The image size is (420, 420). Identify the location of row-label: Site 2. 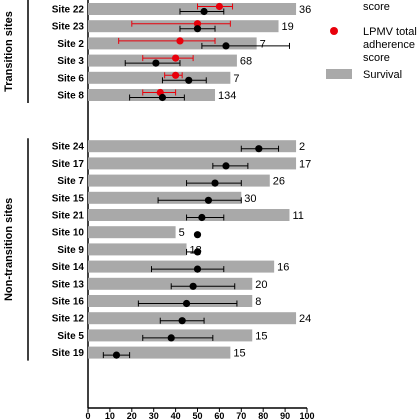
(70, 44).